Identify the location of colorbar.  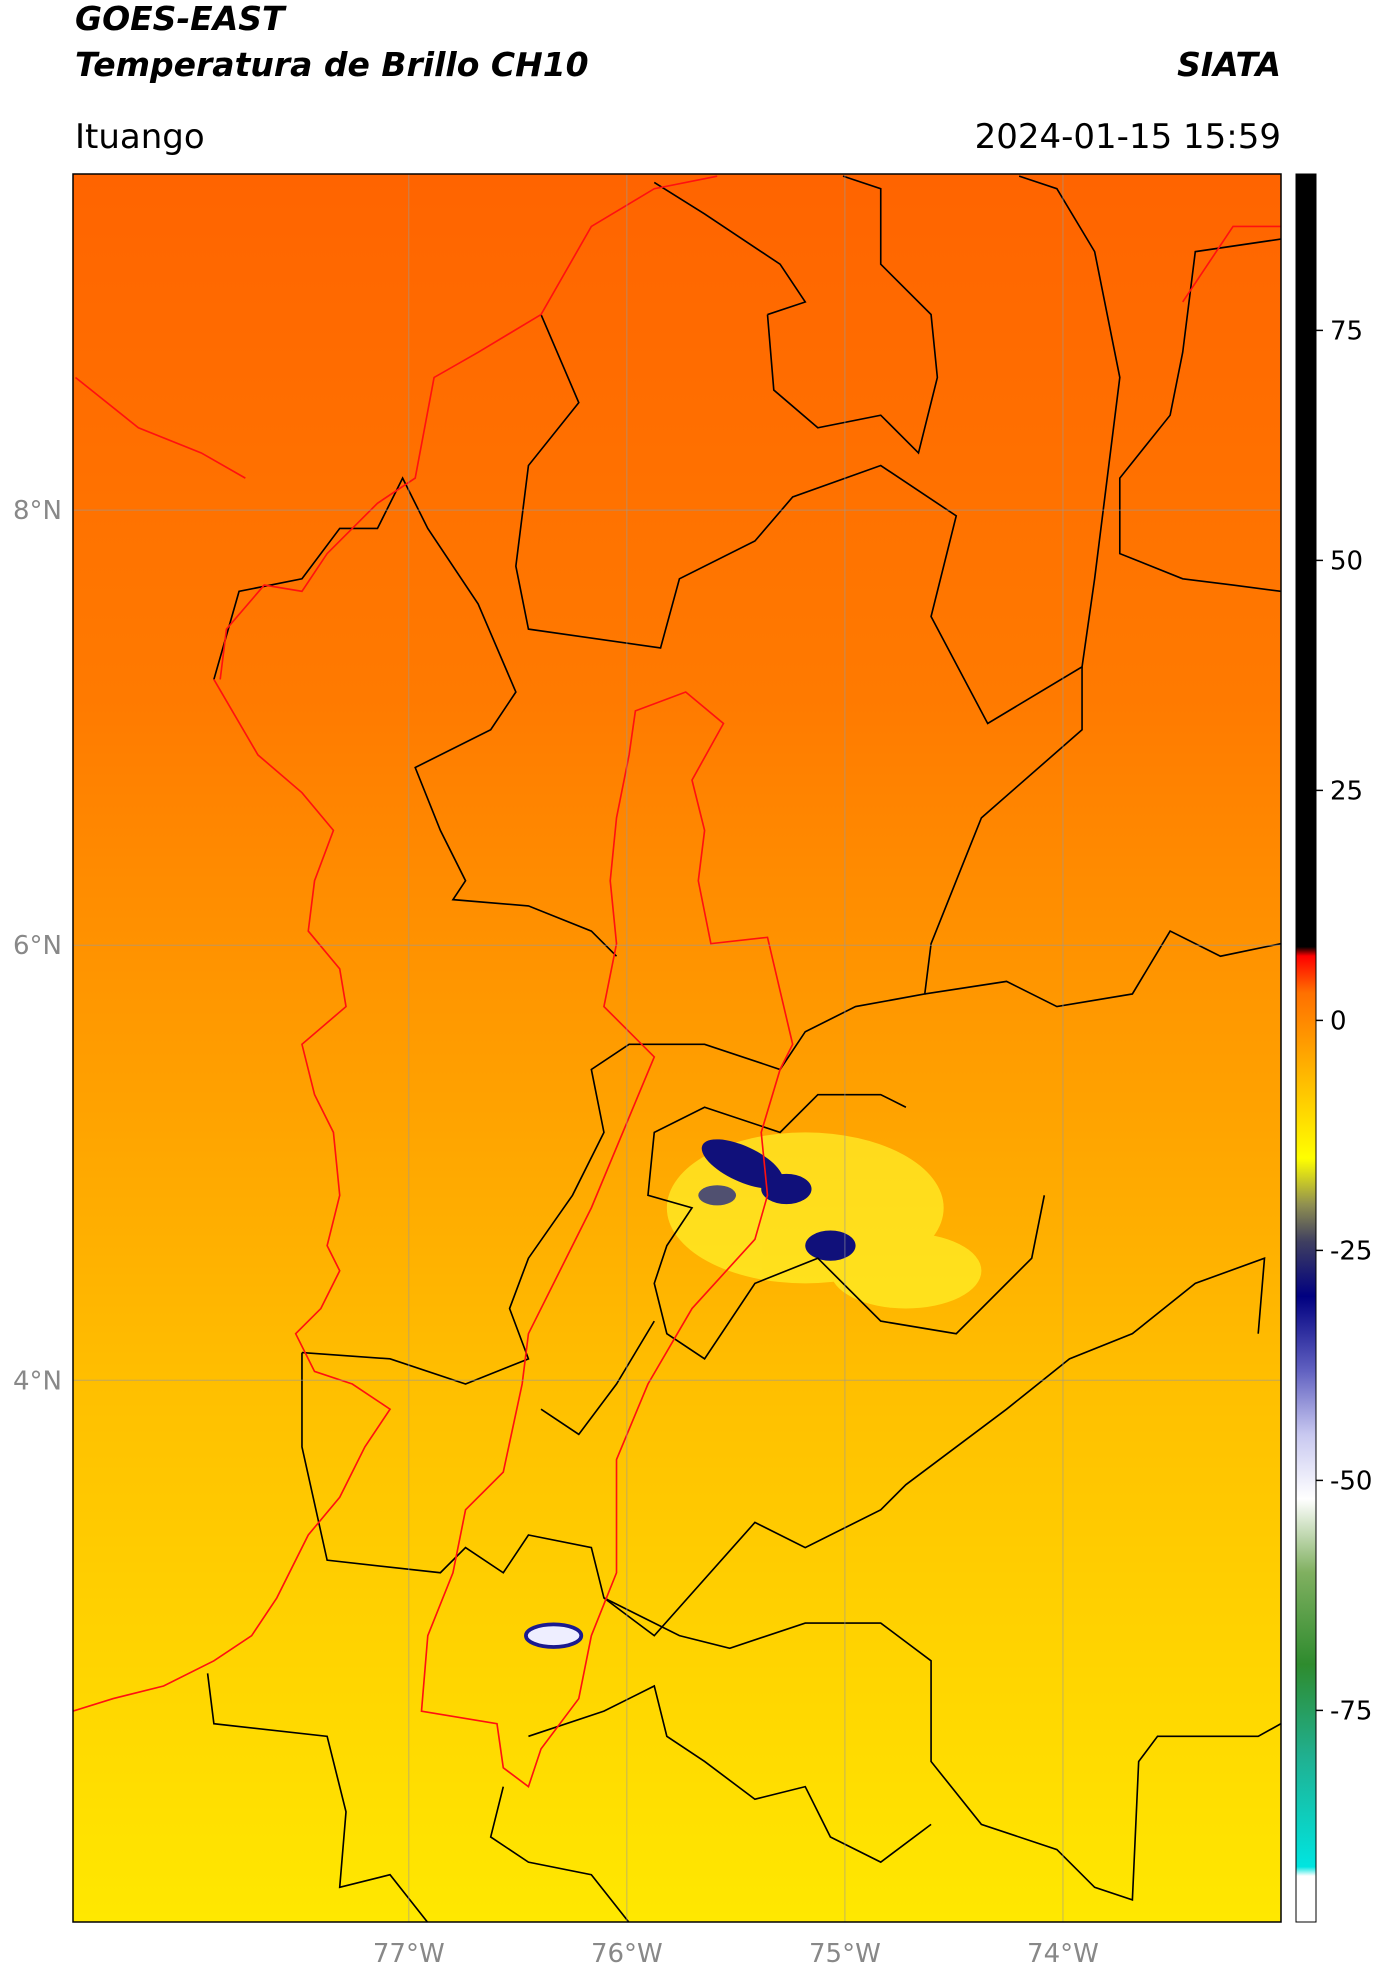
(1306, 1048).